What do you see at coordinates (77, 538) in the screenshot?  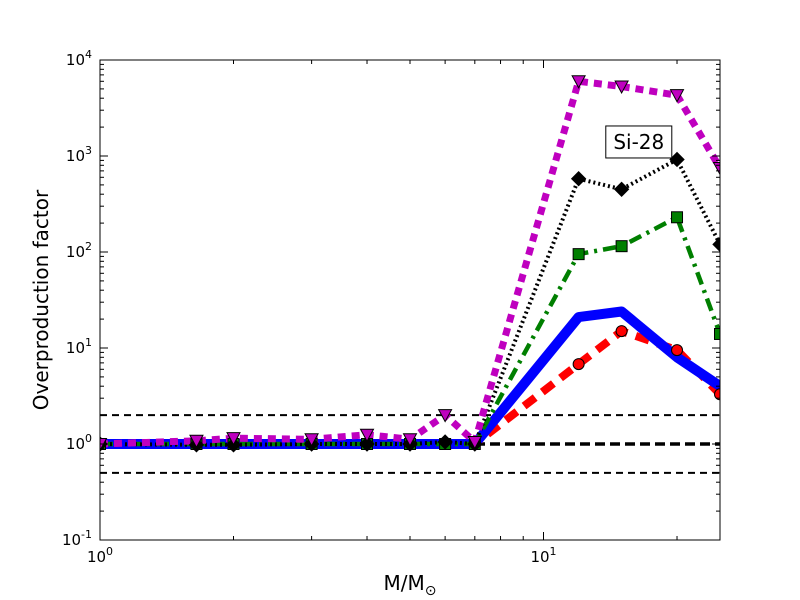 I see `y-tick-label: 10⁻¹` at bounding box center [77, 538].